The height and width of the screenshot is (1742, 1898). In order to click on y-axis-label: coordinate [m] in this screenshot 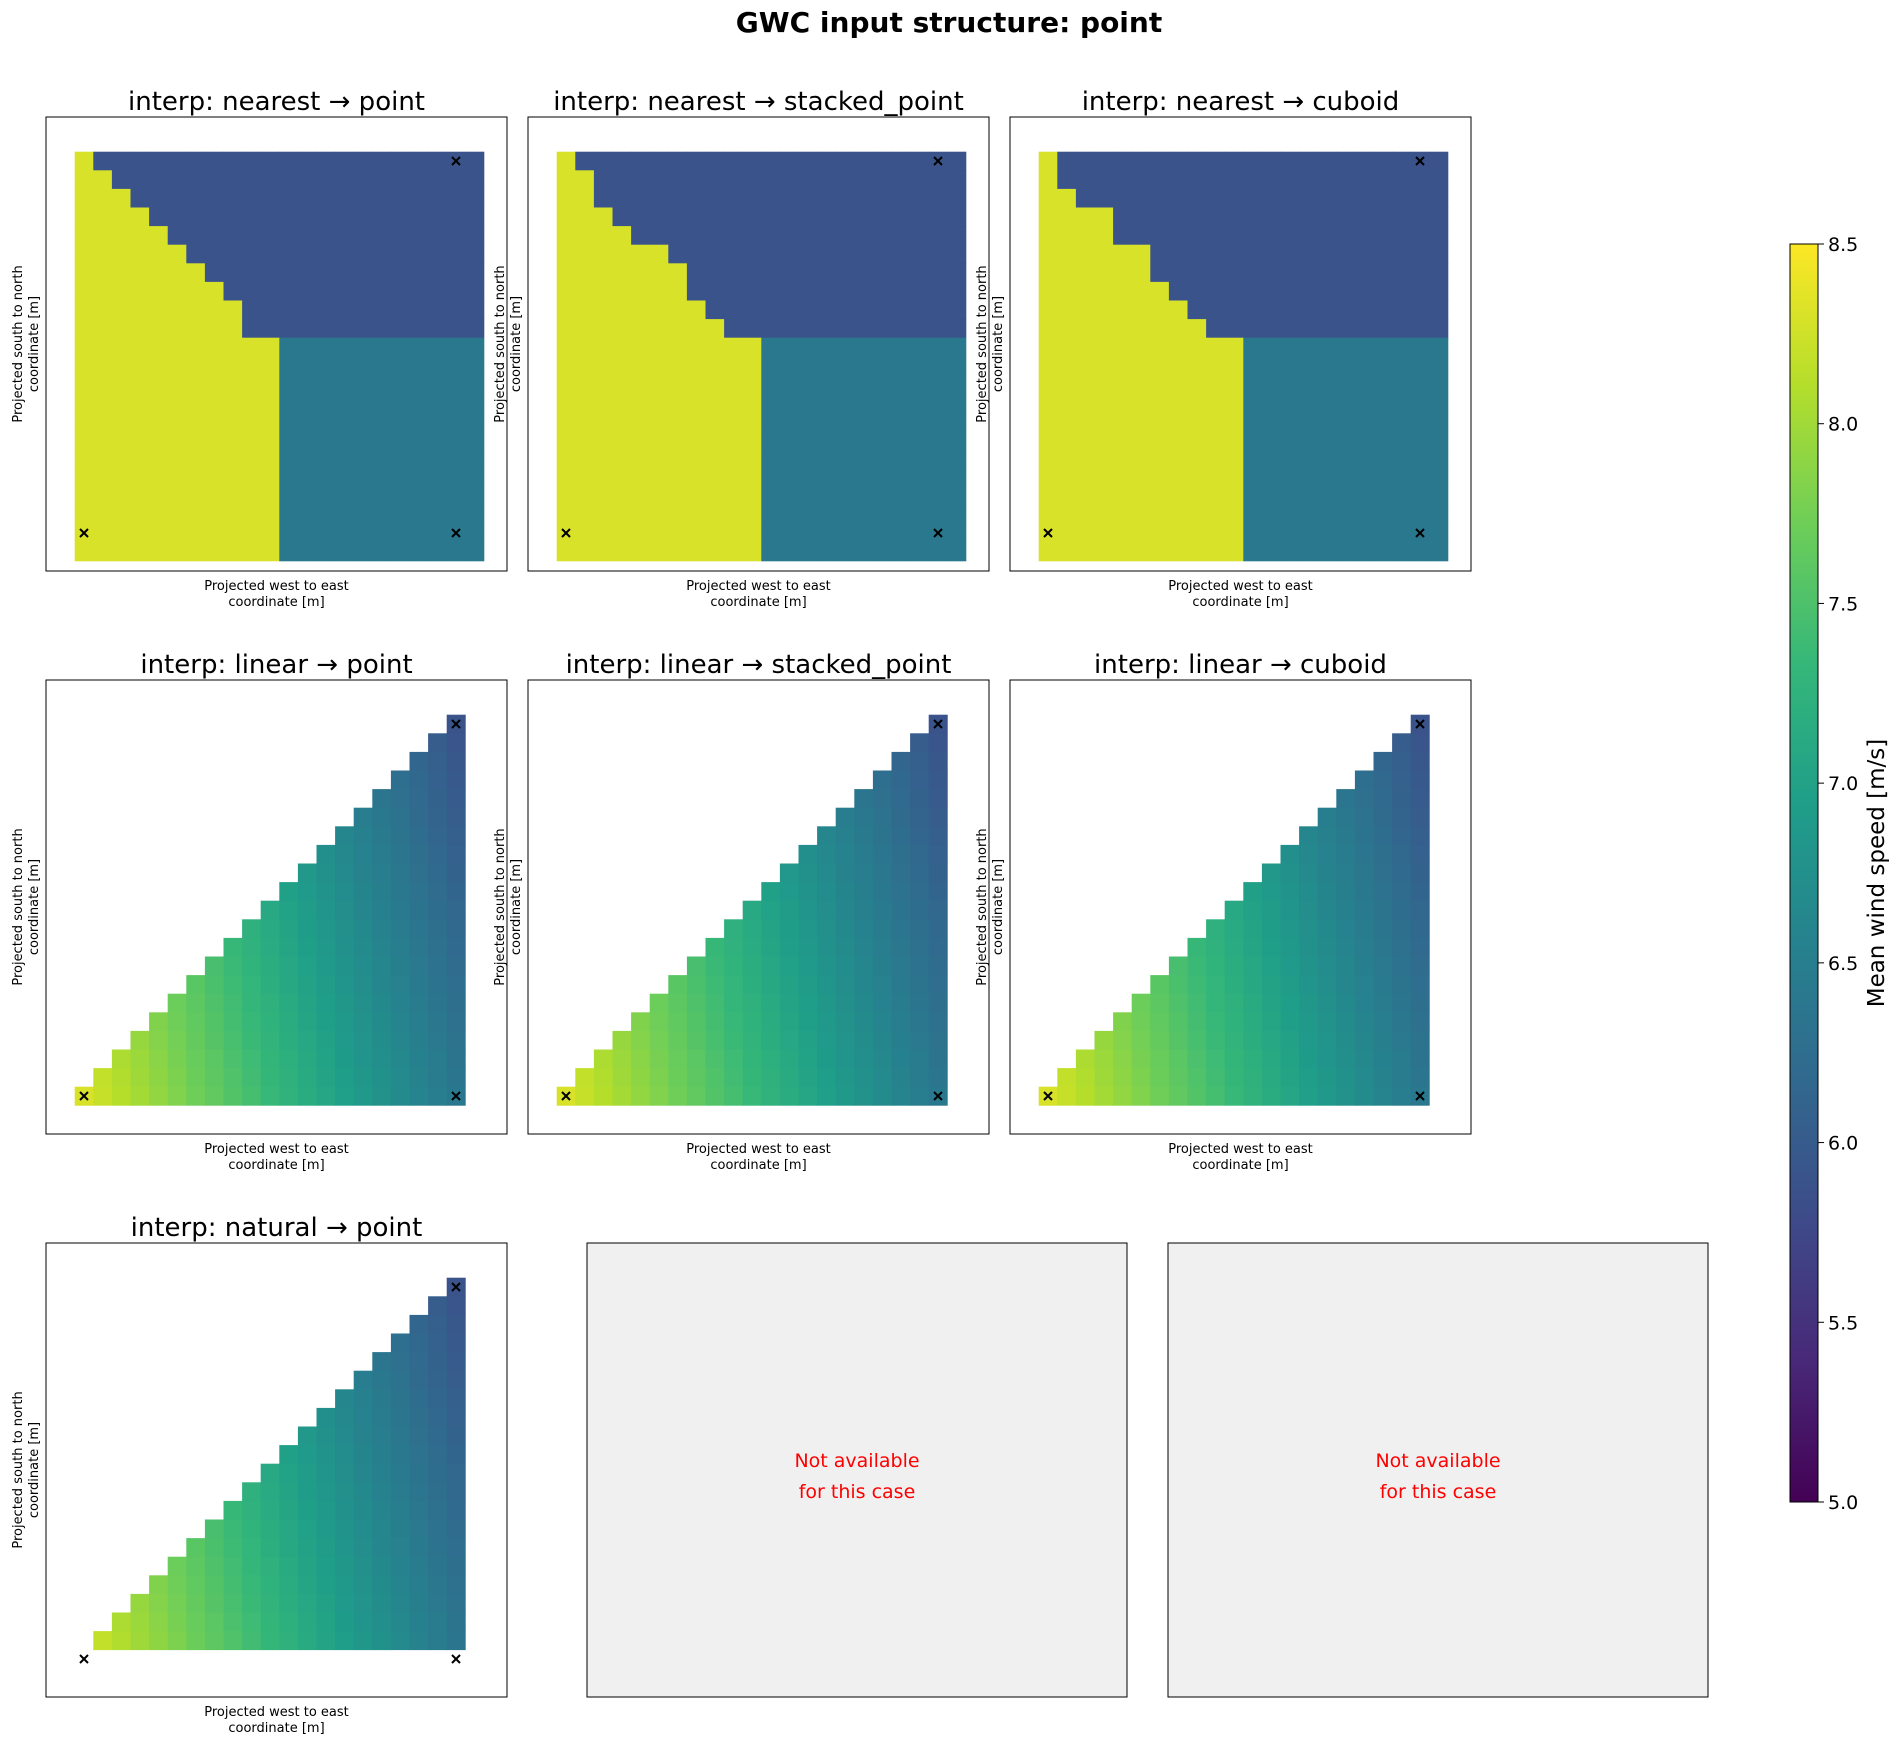, I will do `click(34, 344)`.